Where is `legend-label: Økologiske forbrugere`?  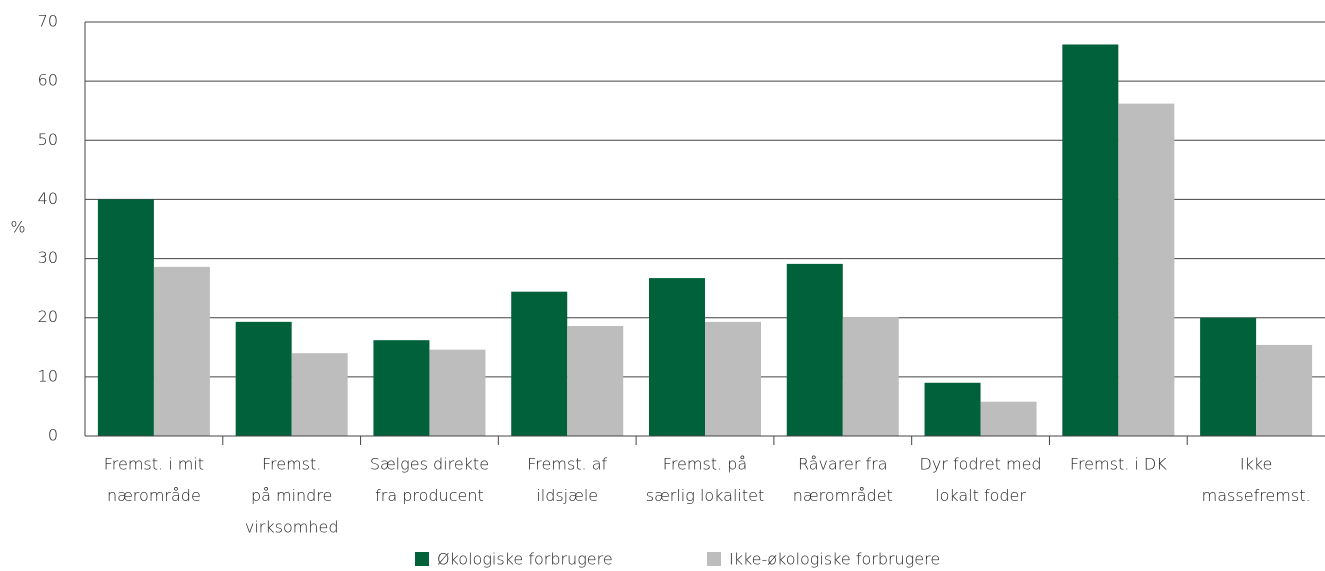
legend-label: Økologiske forbrugere is located at coordinates (525, 559).